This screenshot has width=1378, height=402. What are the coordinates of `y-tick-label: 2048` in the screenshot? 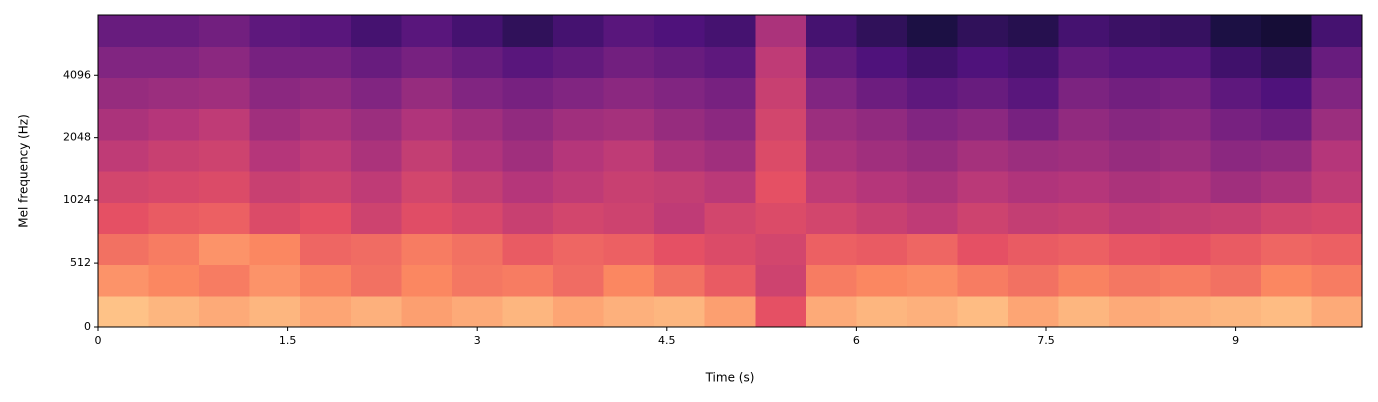 It's located at (77, 137).